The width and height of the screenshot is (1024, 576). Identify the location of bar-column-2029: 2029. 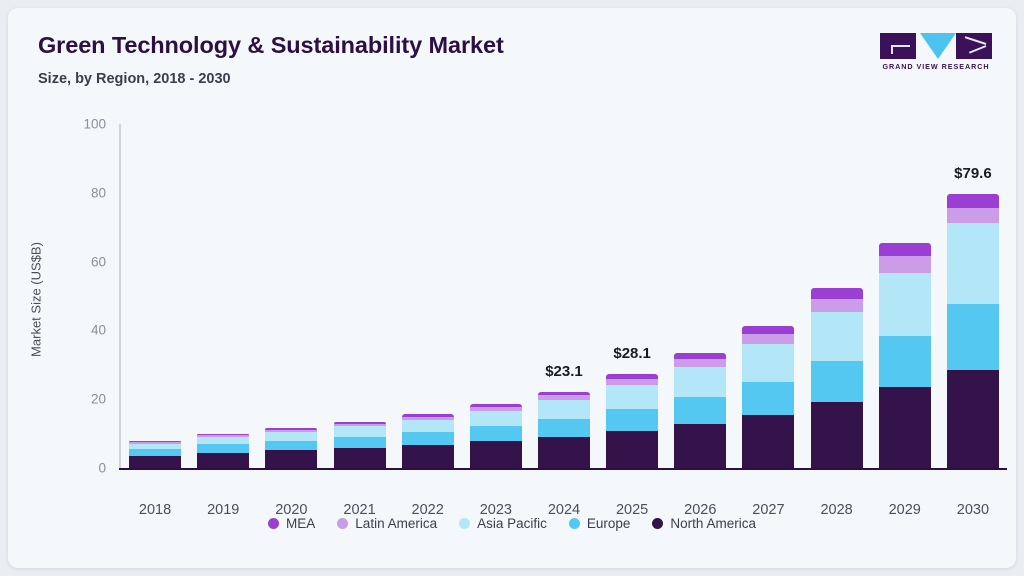
(905, 321).